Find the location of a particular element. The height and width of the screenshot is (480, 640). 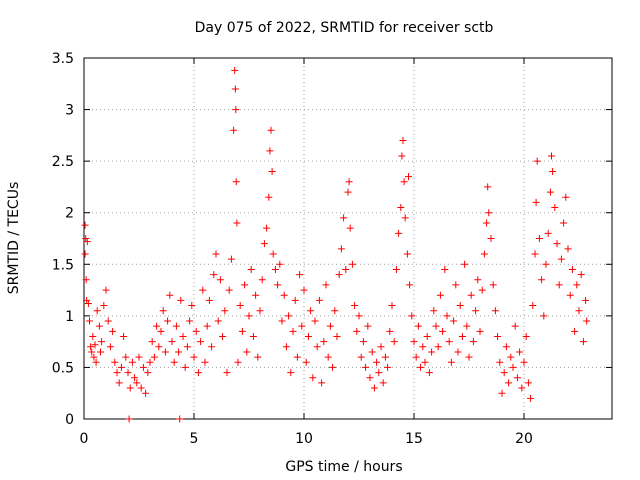

y-tick-label: 0 is located at coordinates (69, 420).